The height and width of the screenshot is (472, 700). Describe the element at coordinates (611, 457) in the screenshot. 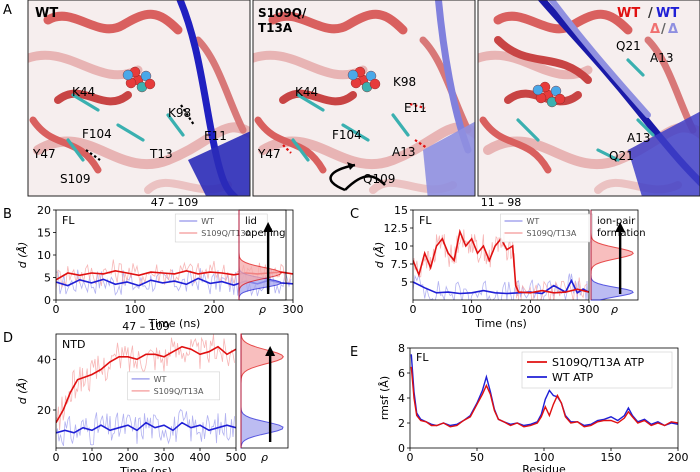

I see `x-tick-label: 150` at that location.